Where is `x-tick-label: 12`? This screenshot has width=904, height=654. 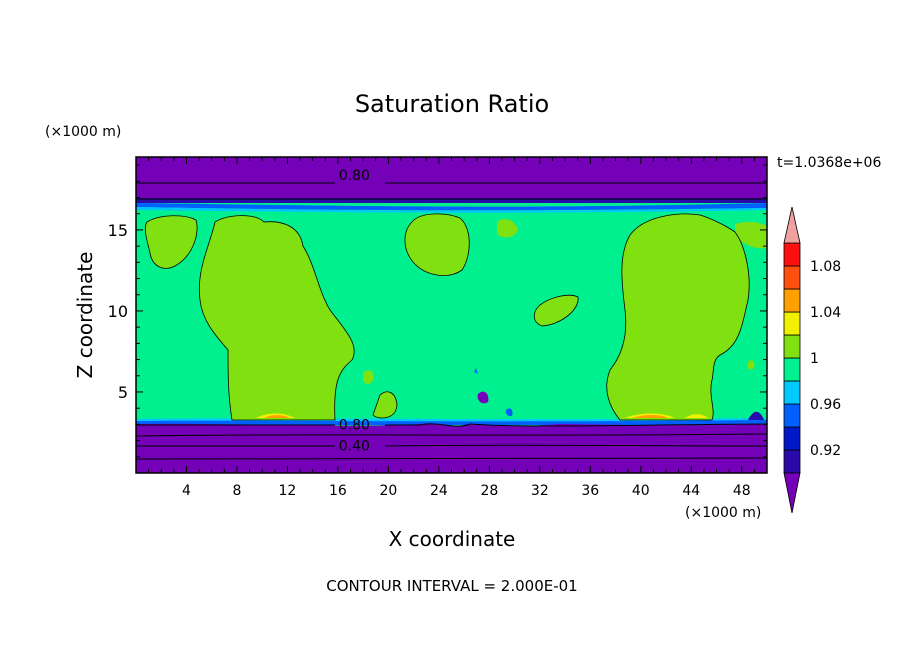
x-tick-label: 12 is located at coordinates (288, 491).